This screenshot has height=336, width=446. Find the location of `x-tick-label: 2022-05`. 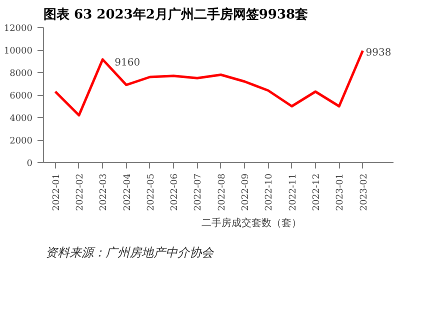

x-tick-label: 2022-05 is located at coordinates (151, 192).